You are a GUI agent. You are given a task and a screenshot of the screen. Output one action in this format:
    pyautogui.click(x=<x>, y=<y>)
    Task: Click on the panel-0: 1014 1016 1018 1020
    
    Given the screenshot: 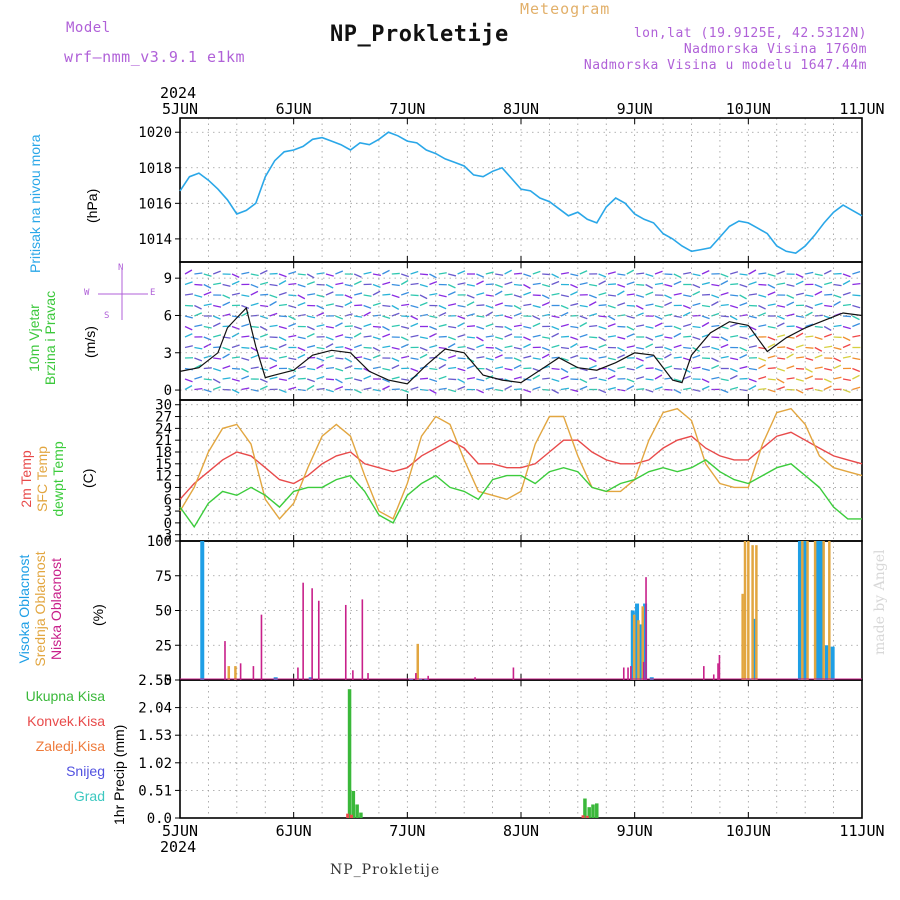 What is the action you would take?
    pyautogui.click(x=500, y=190)
    